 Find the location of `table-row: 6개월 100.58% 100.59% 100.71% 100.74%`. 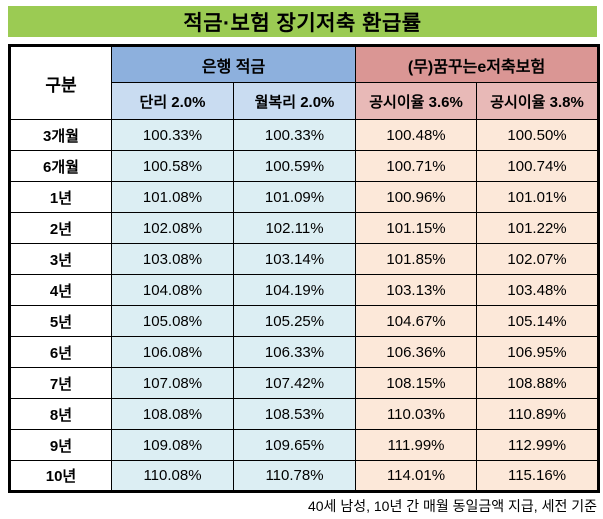

table-row: 6개월 100.58% 100.59% 100.71% 100.74% is located at coordinates (304, 166).